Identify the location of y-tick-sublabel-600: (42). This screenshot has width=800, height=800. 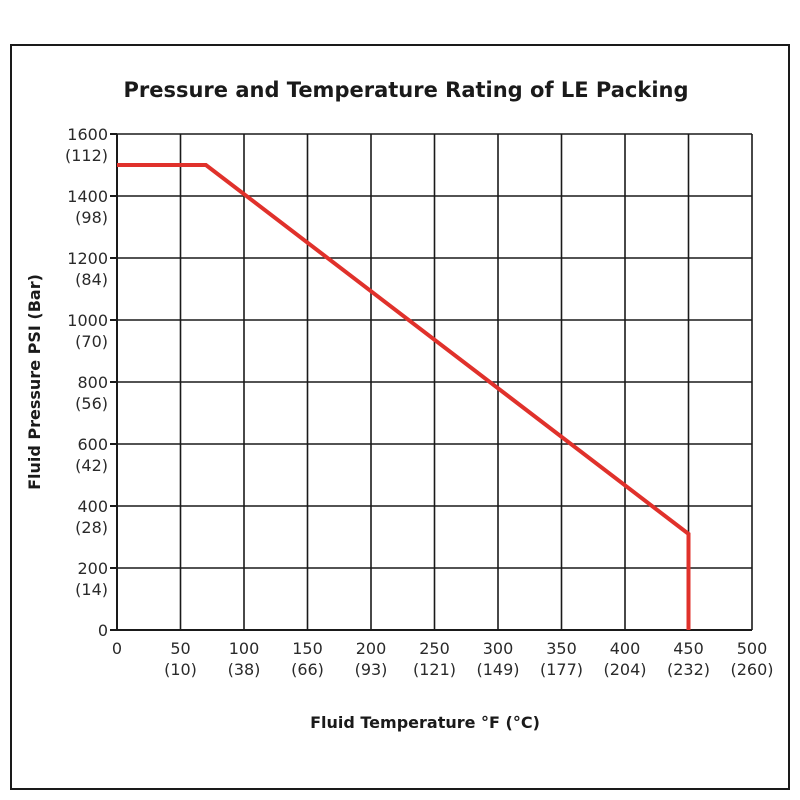
(91, 465).